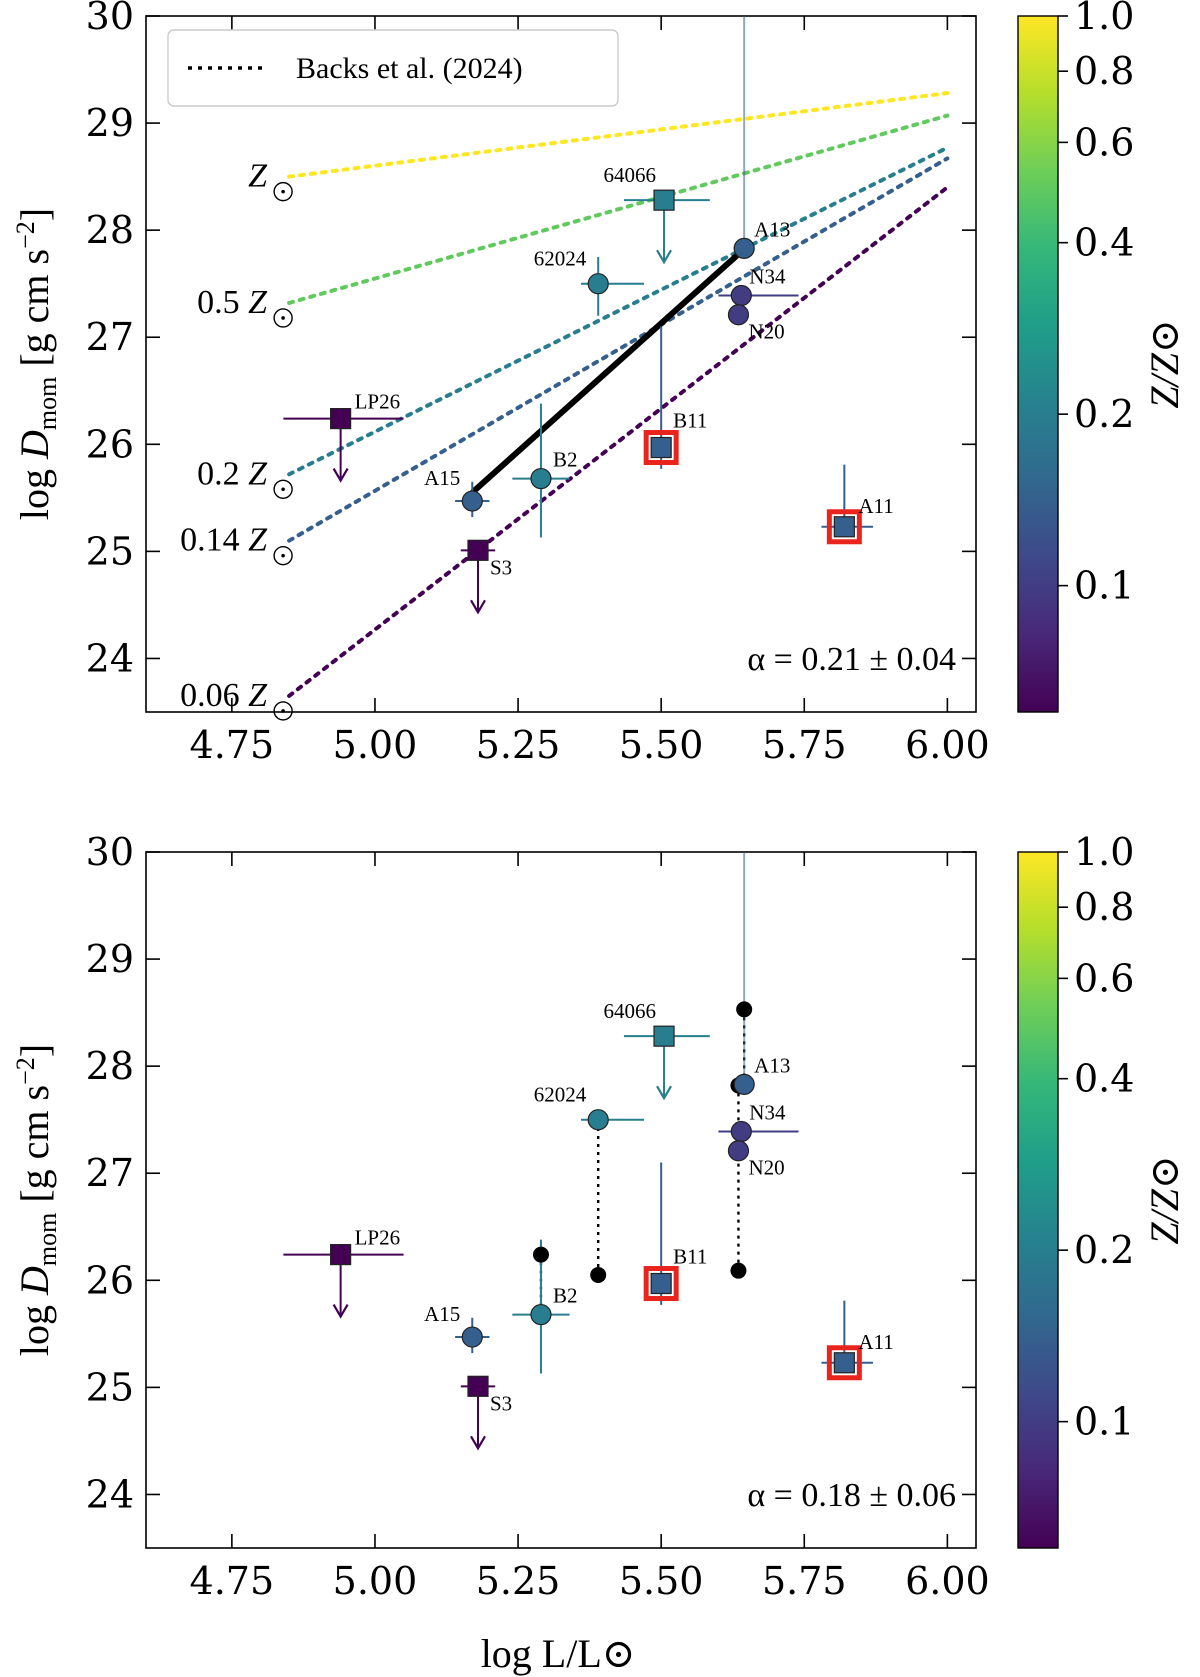  I want to click on point-label: A13, so click(772, 229).